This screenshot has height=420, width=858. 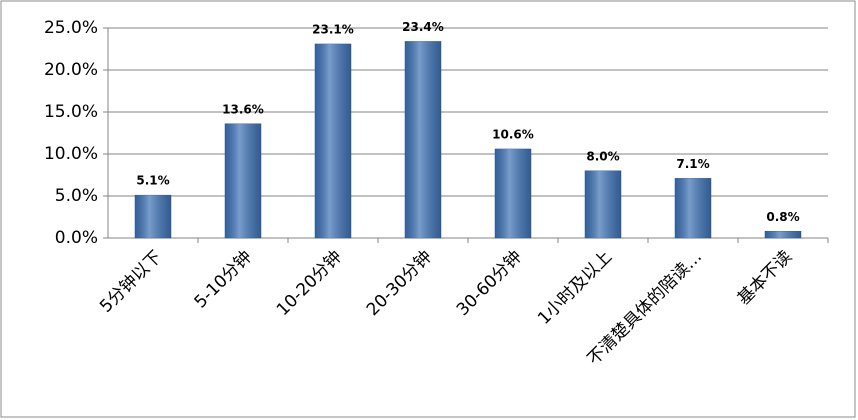 I want to click on y-tick-label: 15.0%, so click(x=71, y=112).